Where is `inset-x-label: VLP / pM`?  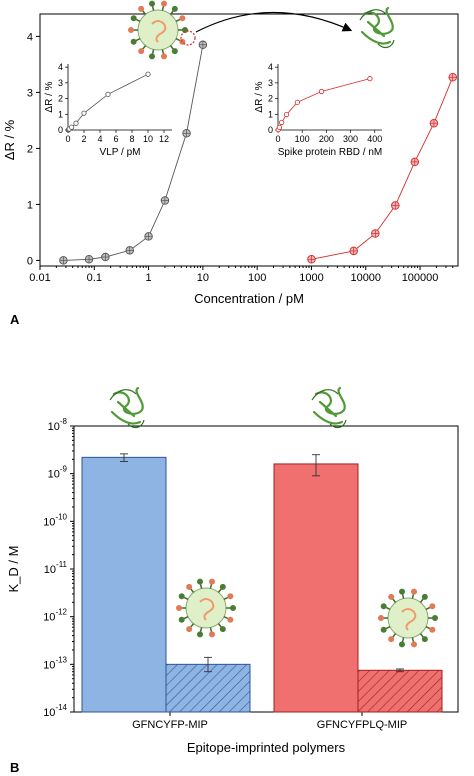
inset-x-label: VLP / pM is located at coordinates (120, 152).